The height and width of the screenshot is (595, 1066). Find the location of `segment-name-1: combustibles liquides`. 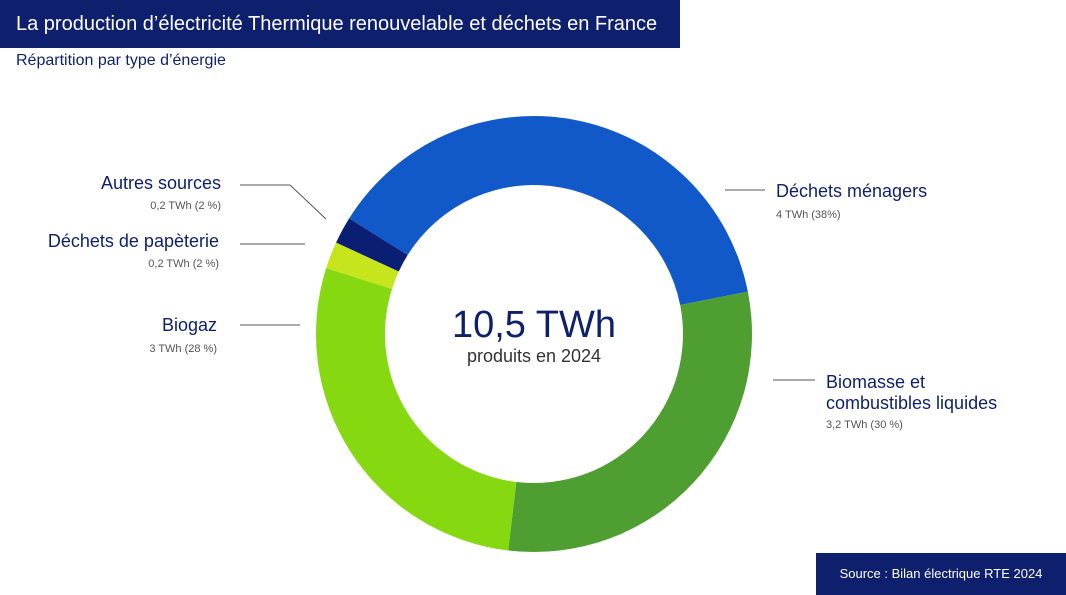

segment-name-1: combustibles liquides is located at coordinates (911, 403).